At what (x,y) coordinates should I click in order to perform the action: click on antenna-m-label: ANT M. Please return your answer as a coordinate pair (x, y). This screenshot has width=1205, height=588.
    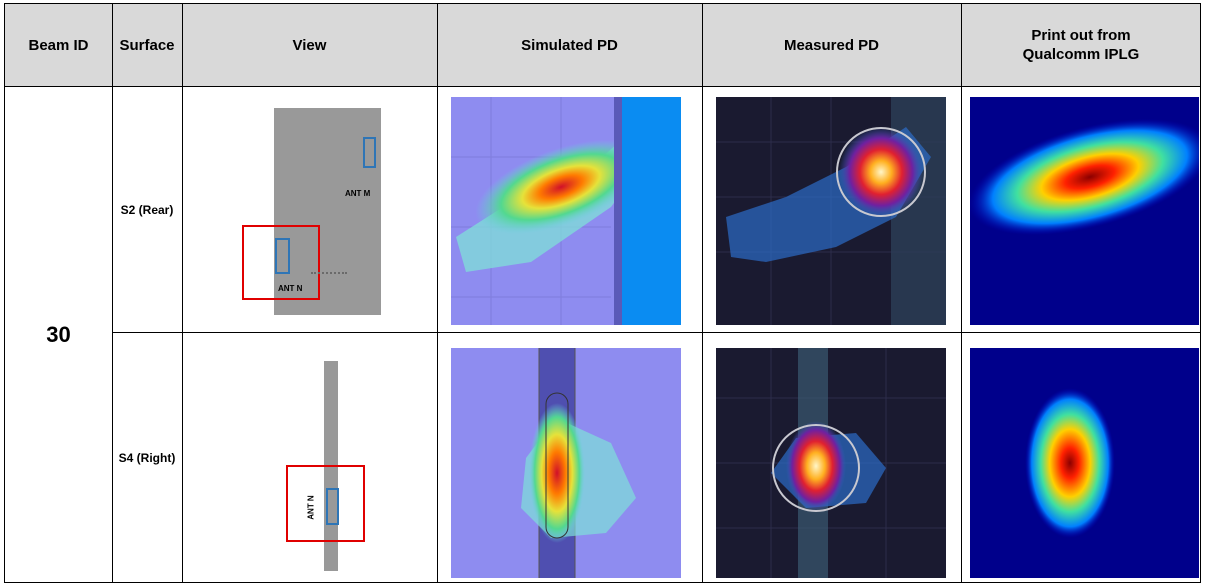
    Looking at the image, I should click on (358, 193).